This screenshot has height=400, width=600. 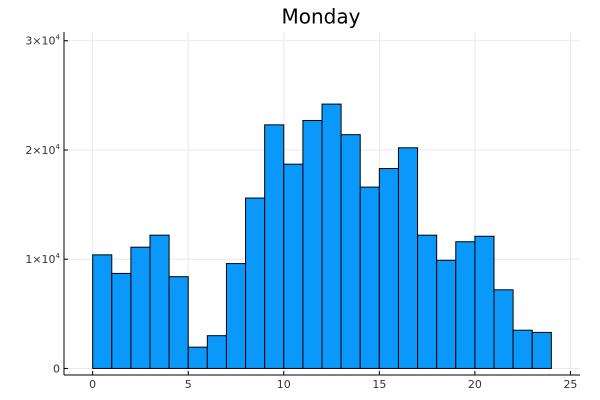 What do you see at coordinates (56, 368) in the screenshot?
I see `y-tick-label-0: 0` at bounding box center [56, 368].